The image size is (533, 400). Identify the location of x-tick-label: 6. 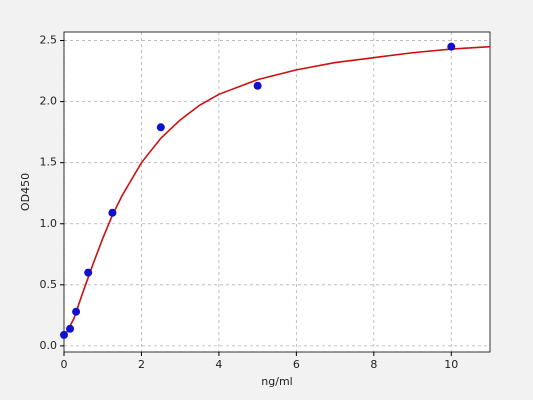
(296, 364).